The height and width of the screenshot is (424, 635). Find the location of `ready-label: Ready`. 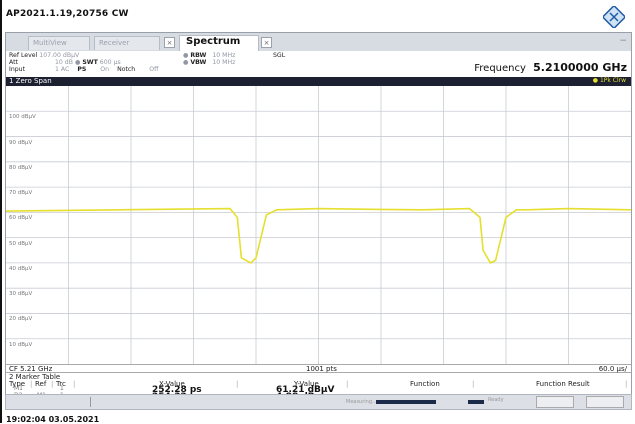

ready-label: Ready is located at coordinates (496, 400).